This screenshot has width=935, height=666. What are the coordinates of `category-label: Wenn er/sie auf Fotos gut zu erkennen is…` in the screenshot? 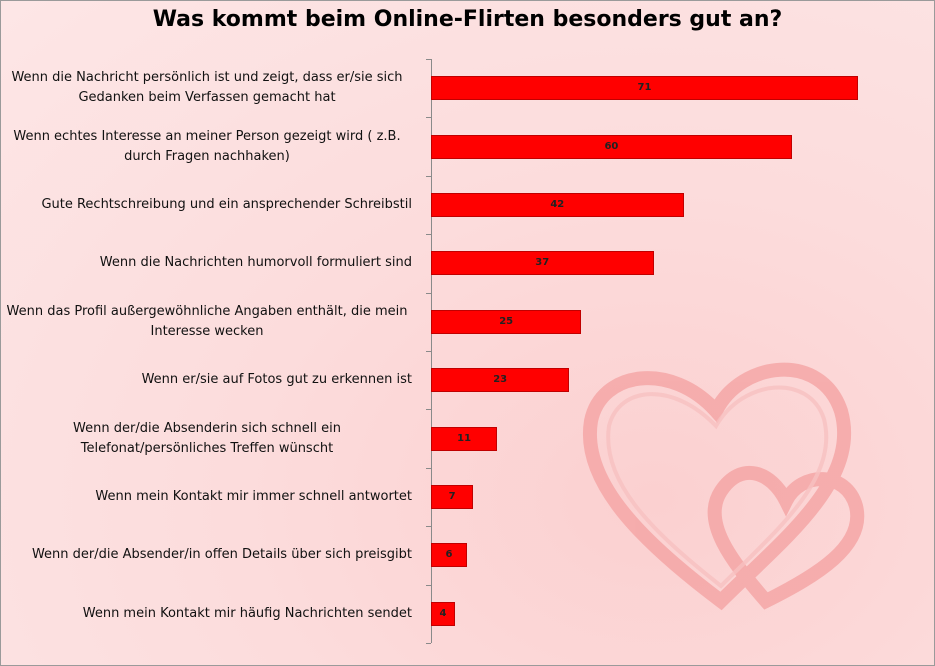 It's located at (207, 380).